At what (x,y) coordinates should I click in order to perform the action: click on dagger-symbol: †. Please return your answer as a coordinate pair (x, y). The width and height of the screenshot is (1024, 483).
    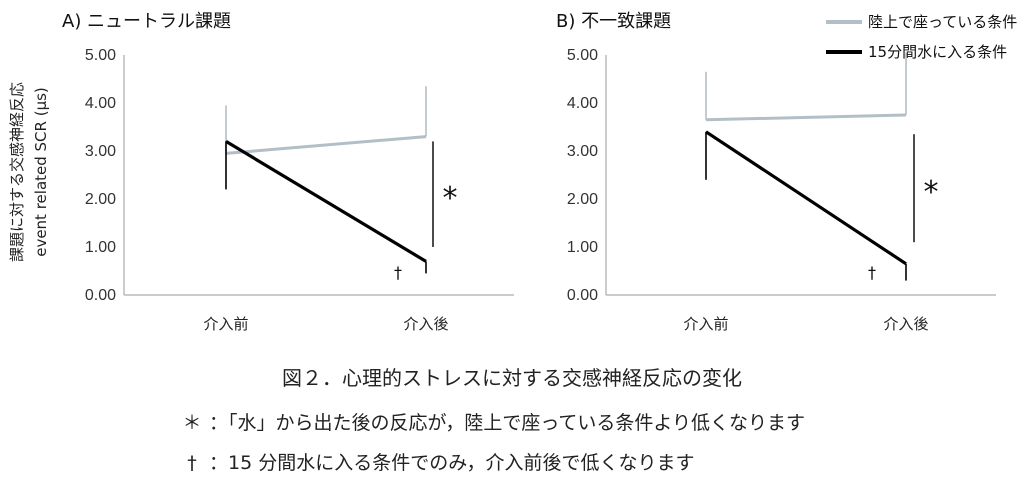
    Looking at the image, I should click on (192, 463).